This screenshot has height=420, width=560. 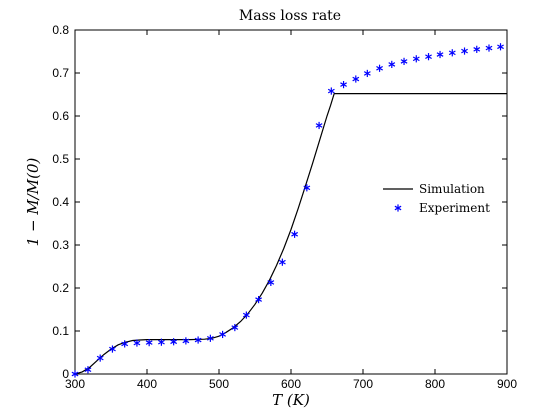 What do you see at coordinates (60, 30) in the screenshot?
I see `y-tick-label: 0.8` at bounding box center [60, 30].